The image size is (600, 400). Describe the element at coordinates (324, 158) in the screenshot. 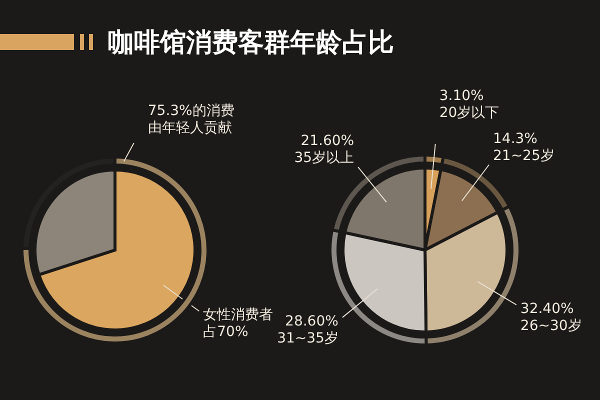

I see `slice-label: 35岁以上` at that location.